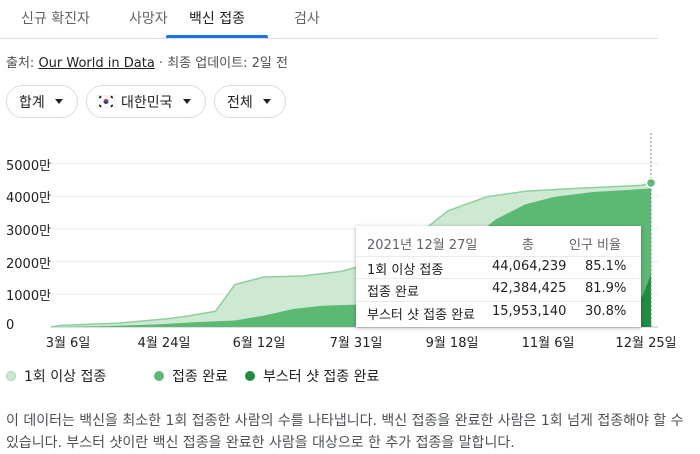 The image size is (700, 454). What do you see at coordinates (405, 270) in the screenshot?
I see `tooltip-row-label: 1회 이상 접종` at bounding box center [405, 270].